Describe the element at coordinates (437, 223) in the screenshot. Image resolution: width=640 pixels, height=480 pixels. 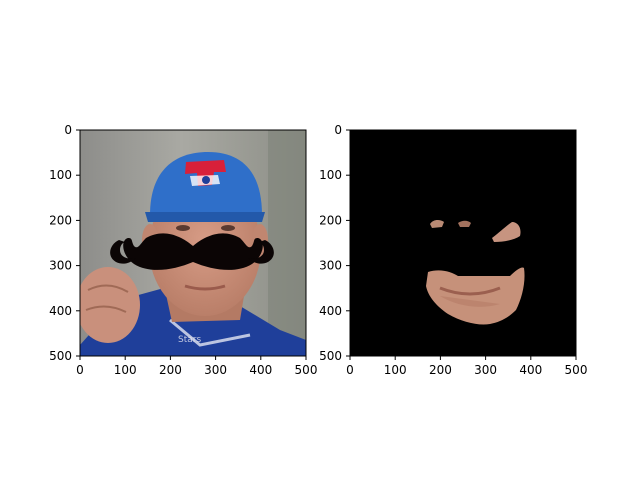
I see `mask-patch-left-eye` at that location.